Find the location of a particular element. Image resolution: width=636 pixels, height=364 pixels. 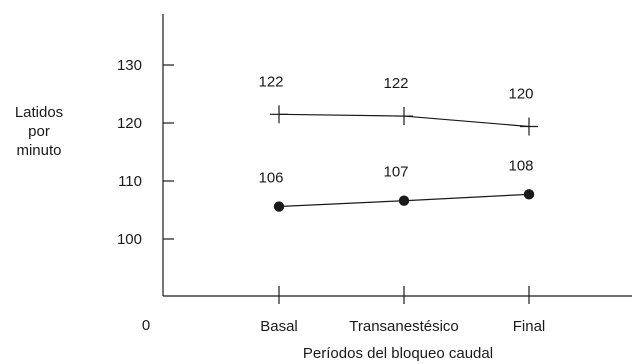

y-tick-label: 130 is located at coordinates (129, 65).